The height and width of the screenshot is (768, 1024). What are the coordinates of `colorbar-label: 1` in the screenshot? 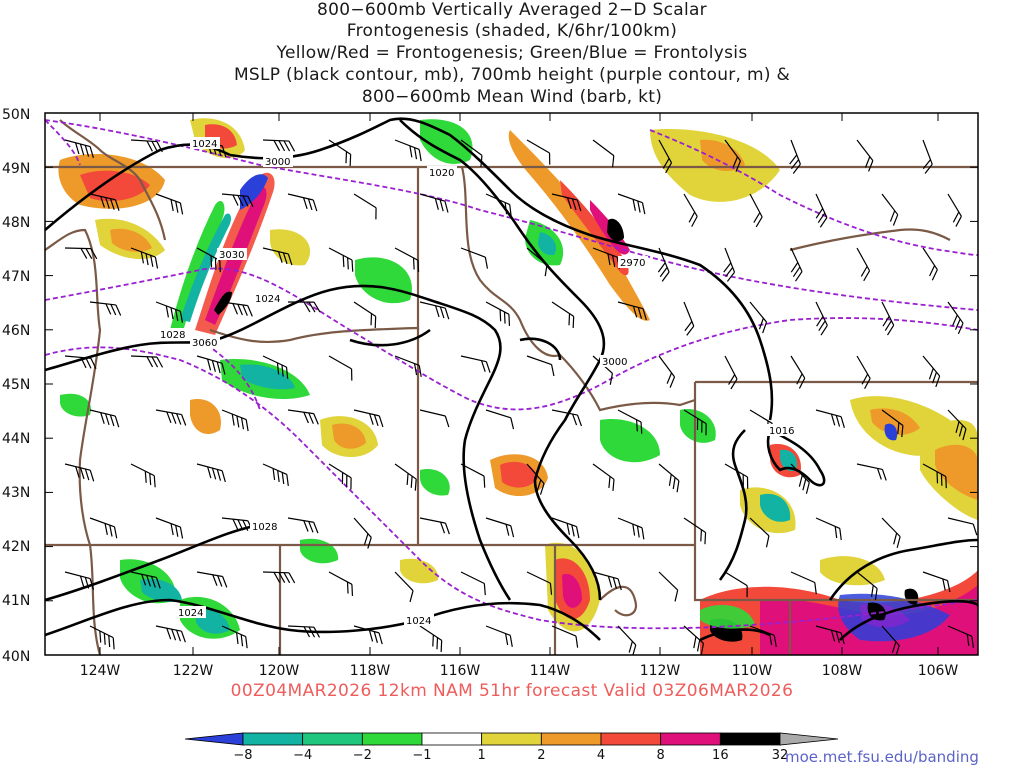 It's located at (482, 755).